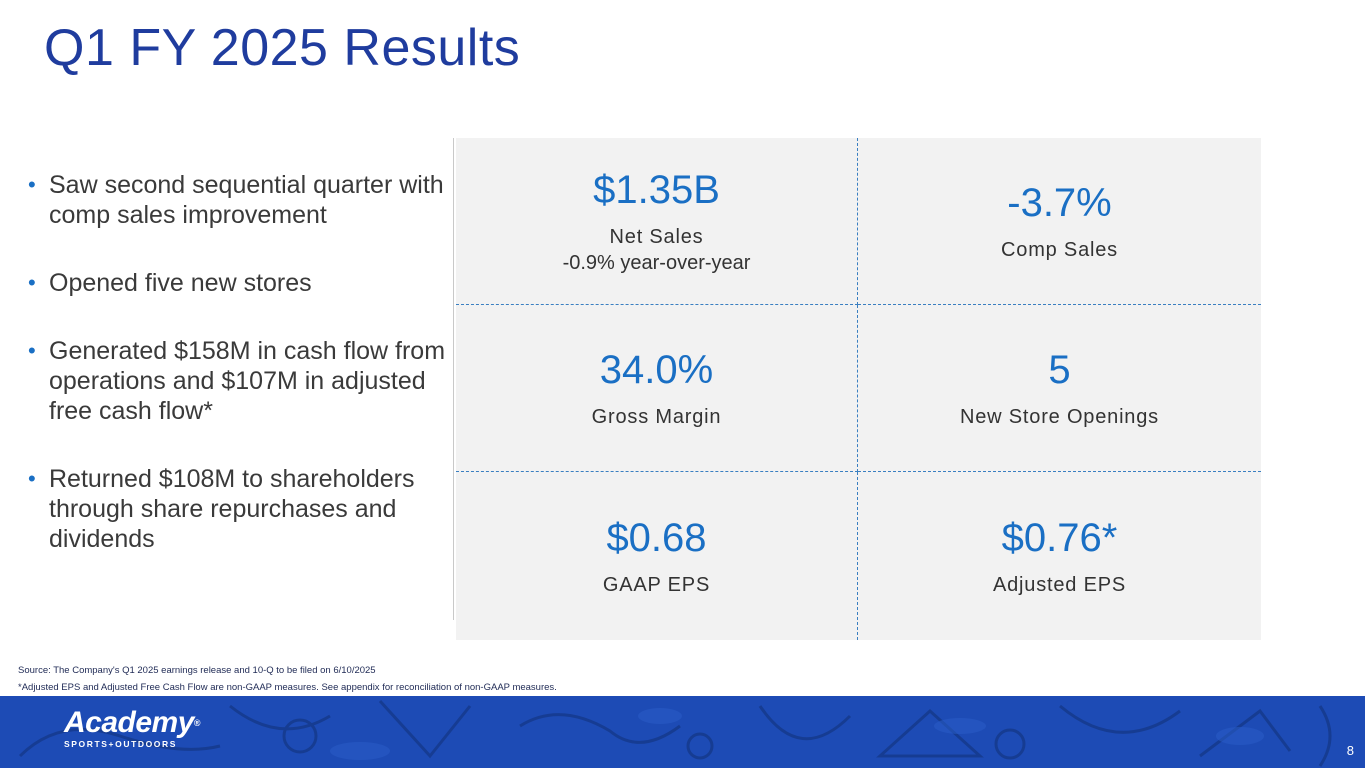 The width and height of the screenshot is (1365, 768). I want to click on metric-adjusted-eps: $0.76* Adjusted EPS, so click(1059, 556).